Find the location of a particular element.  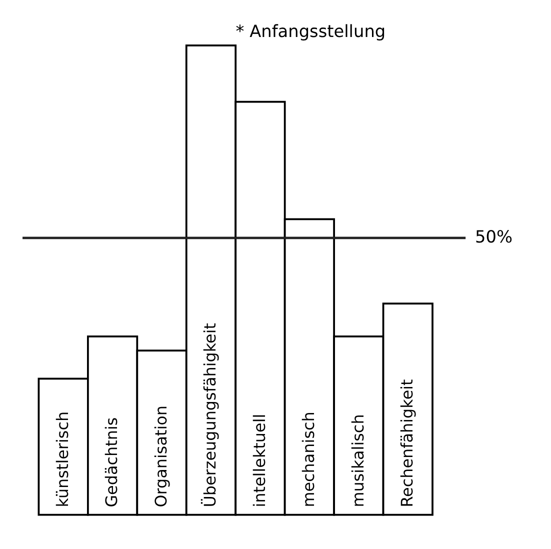

x-tick-label: musikalisch is located at coordinates (358, 461).